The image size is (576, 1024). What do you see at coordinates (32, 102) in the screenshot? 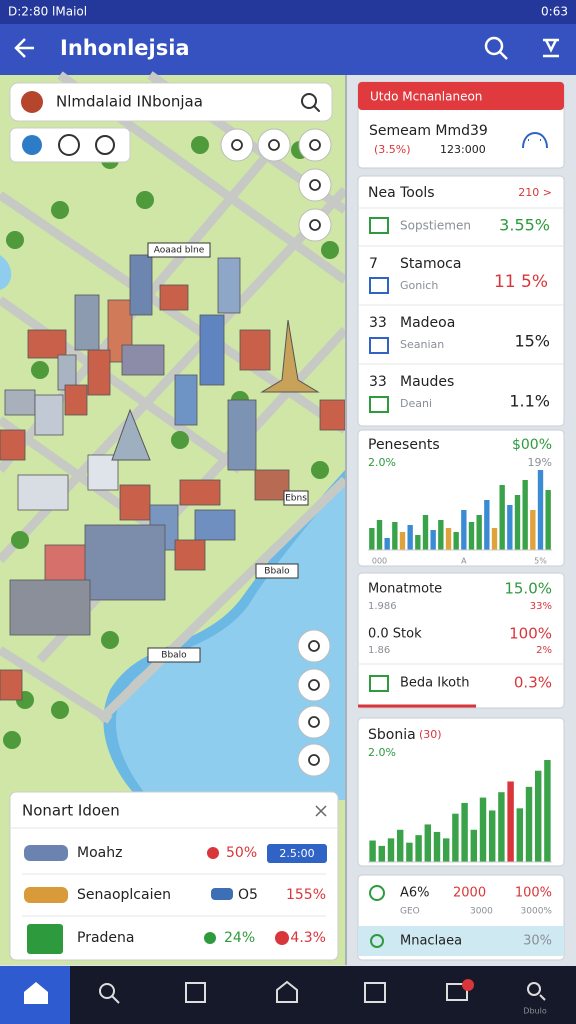
I see `search-icon` at bounding box center [32, 102].